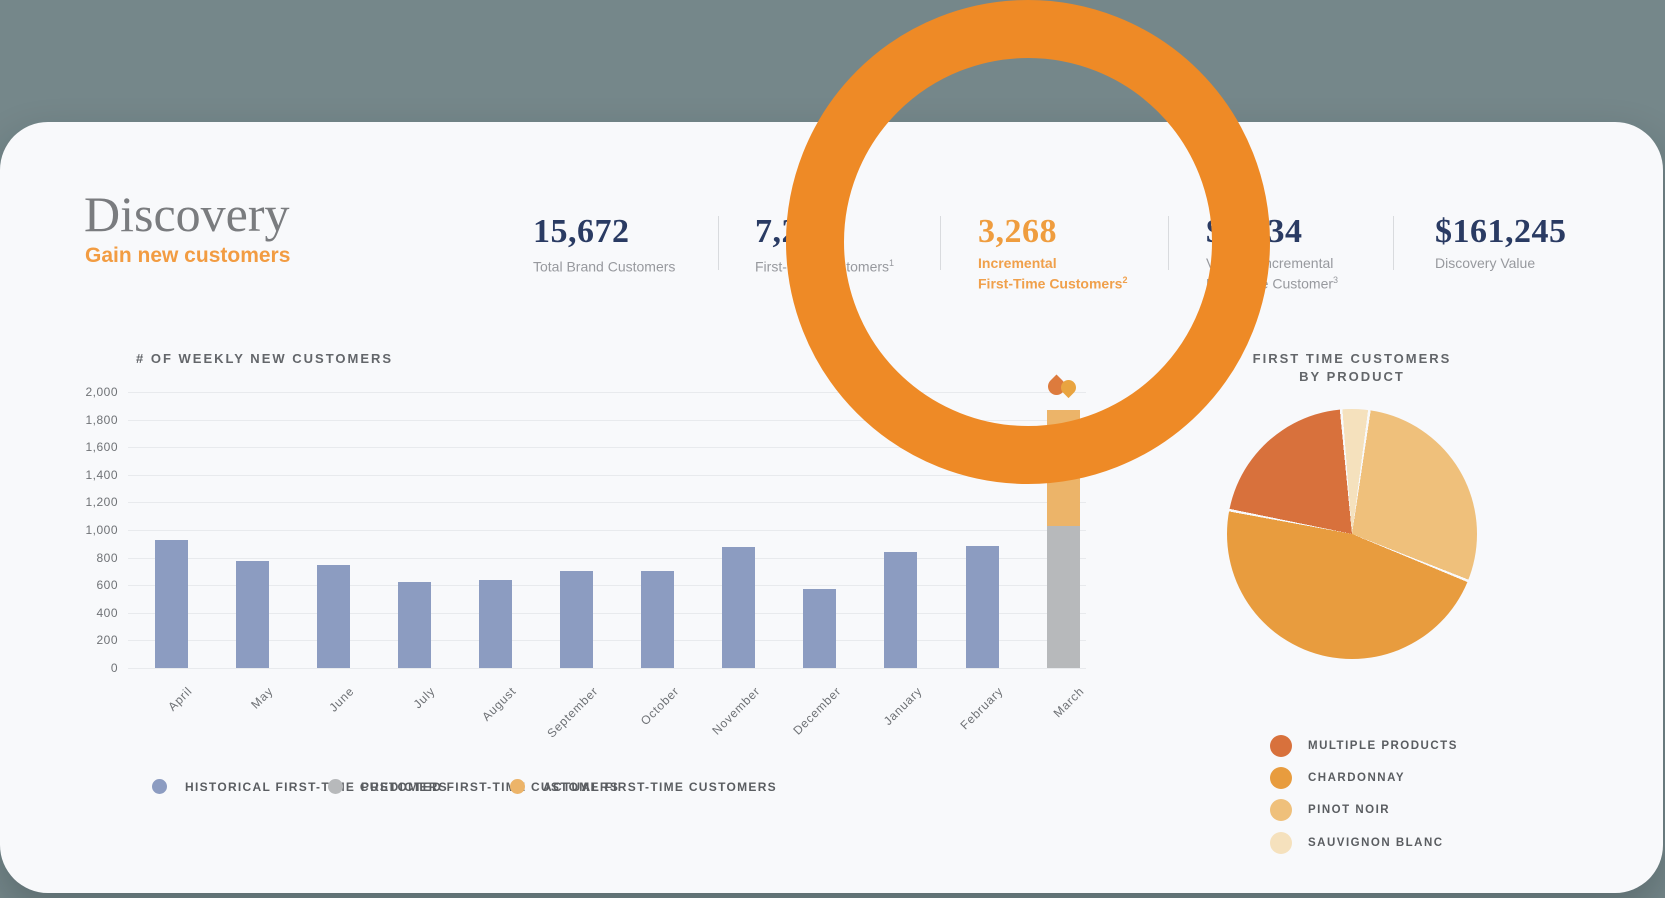  What do you see at coordinates (101, 530) in the screenshot?
I see `y-axis-tick-label: 1,000` at bounding box center [101, 530].